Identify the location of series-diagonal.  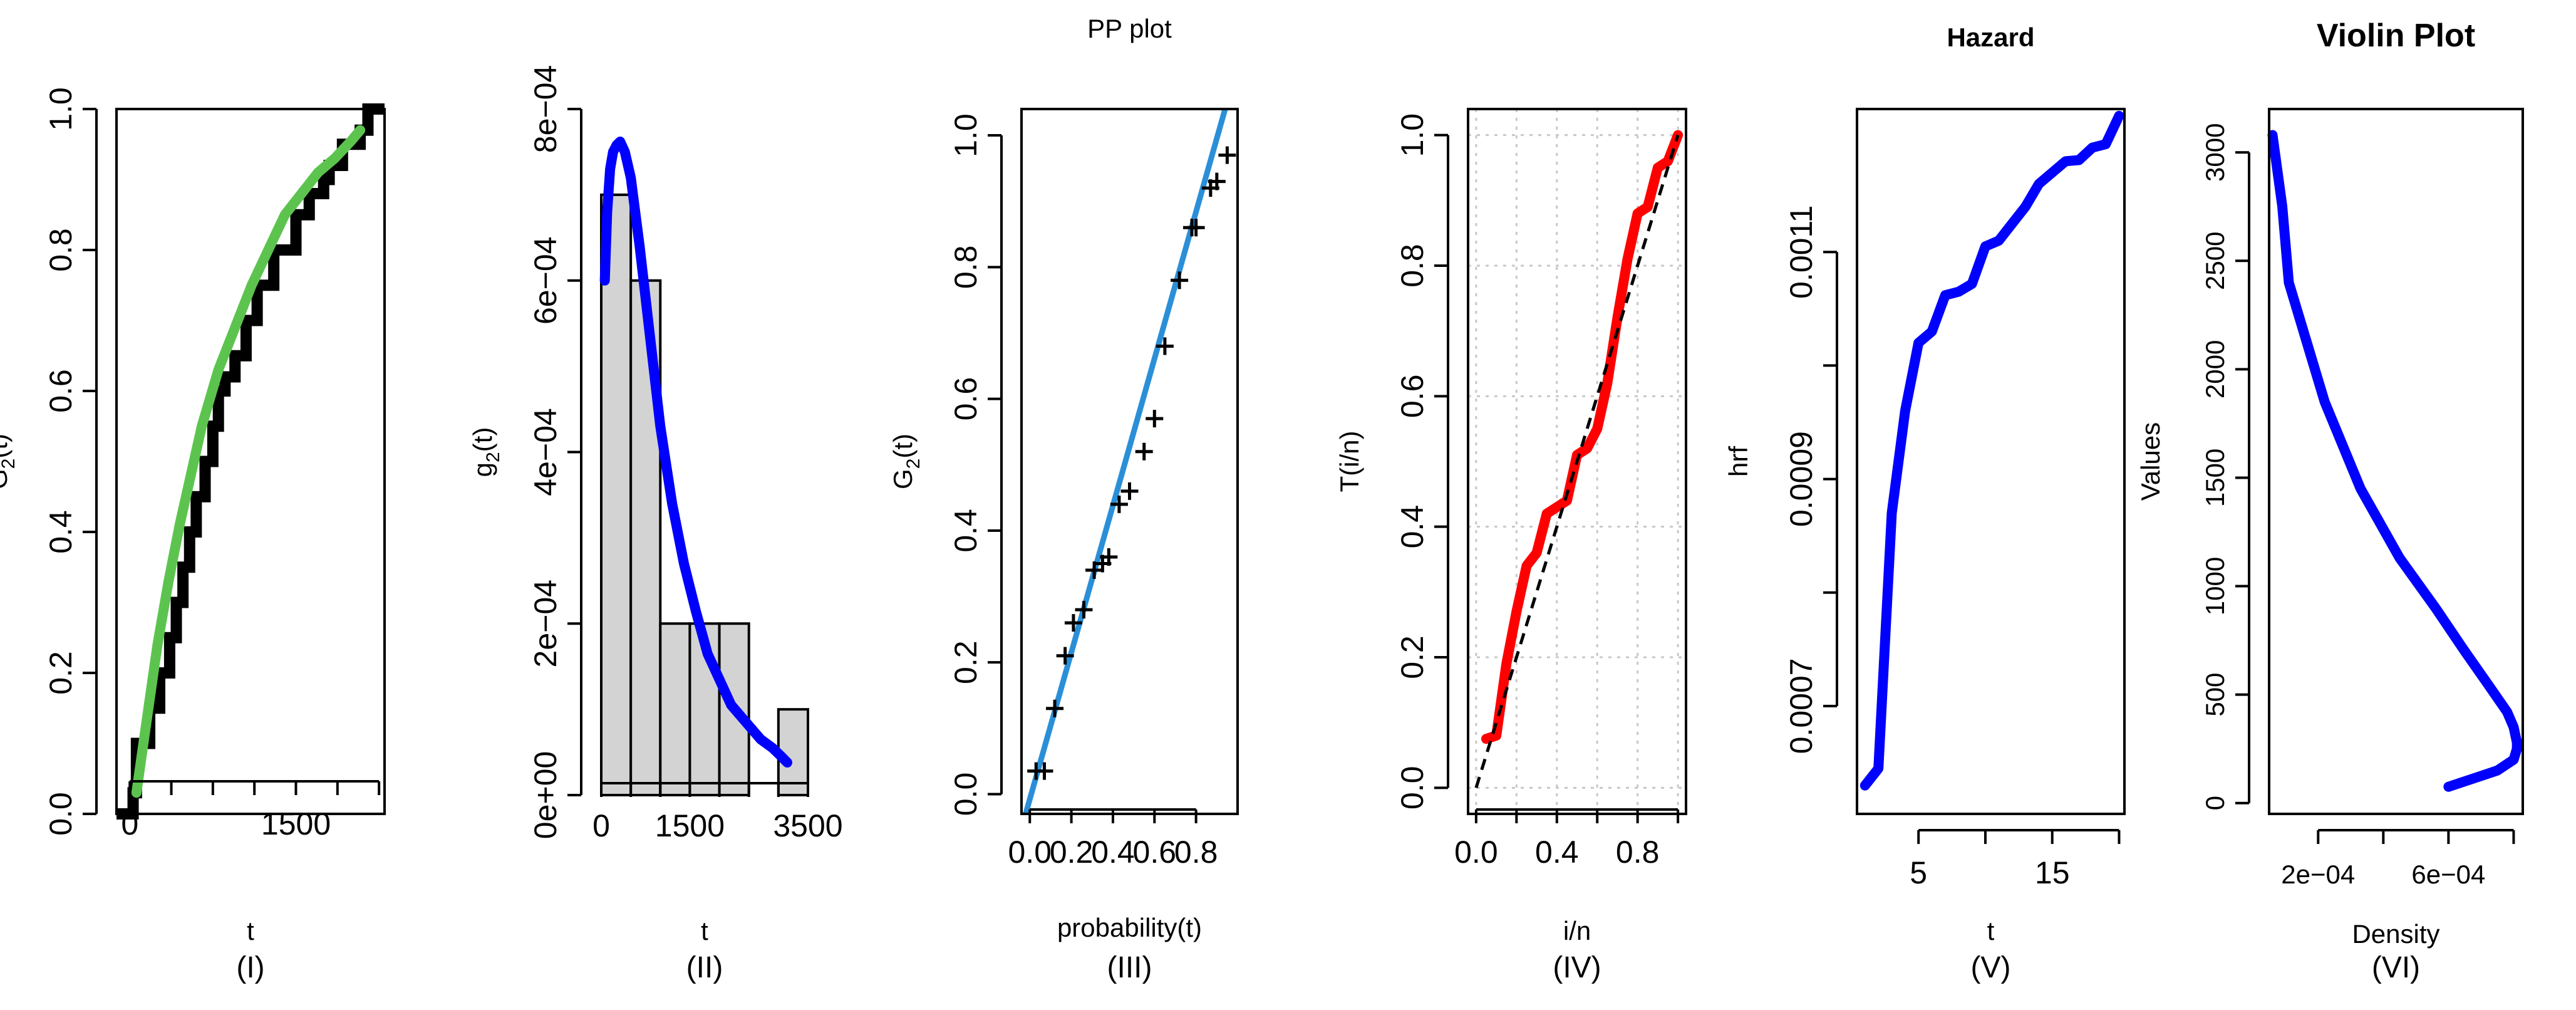
(1577, 461).